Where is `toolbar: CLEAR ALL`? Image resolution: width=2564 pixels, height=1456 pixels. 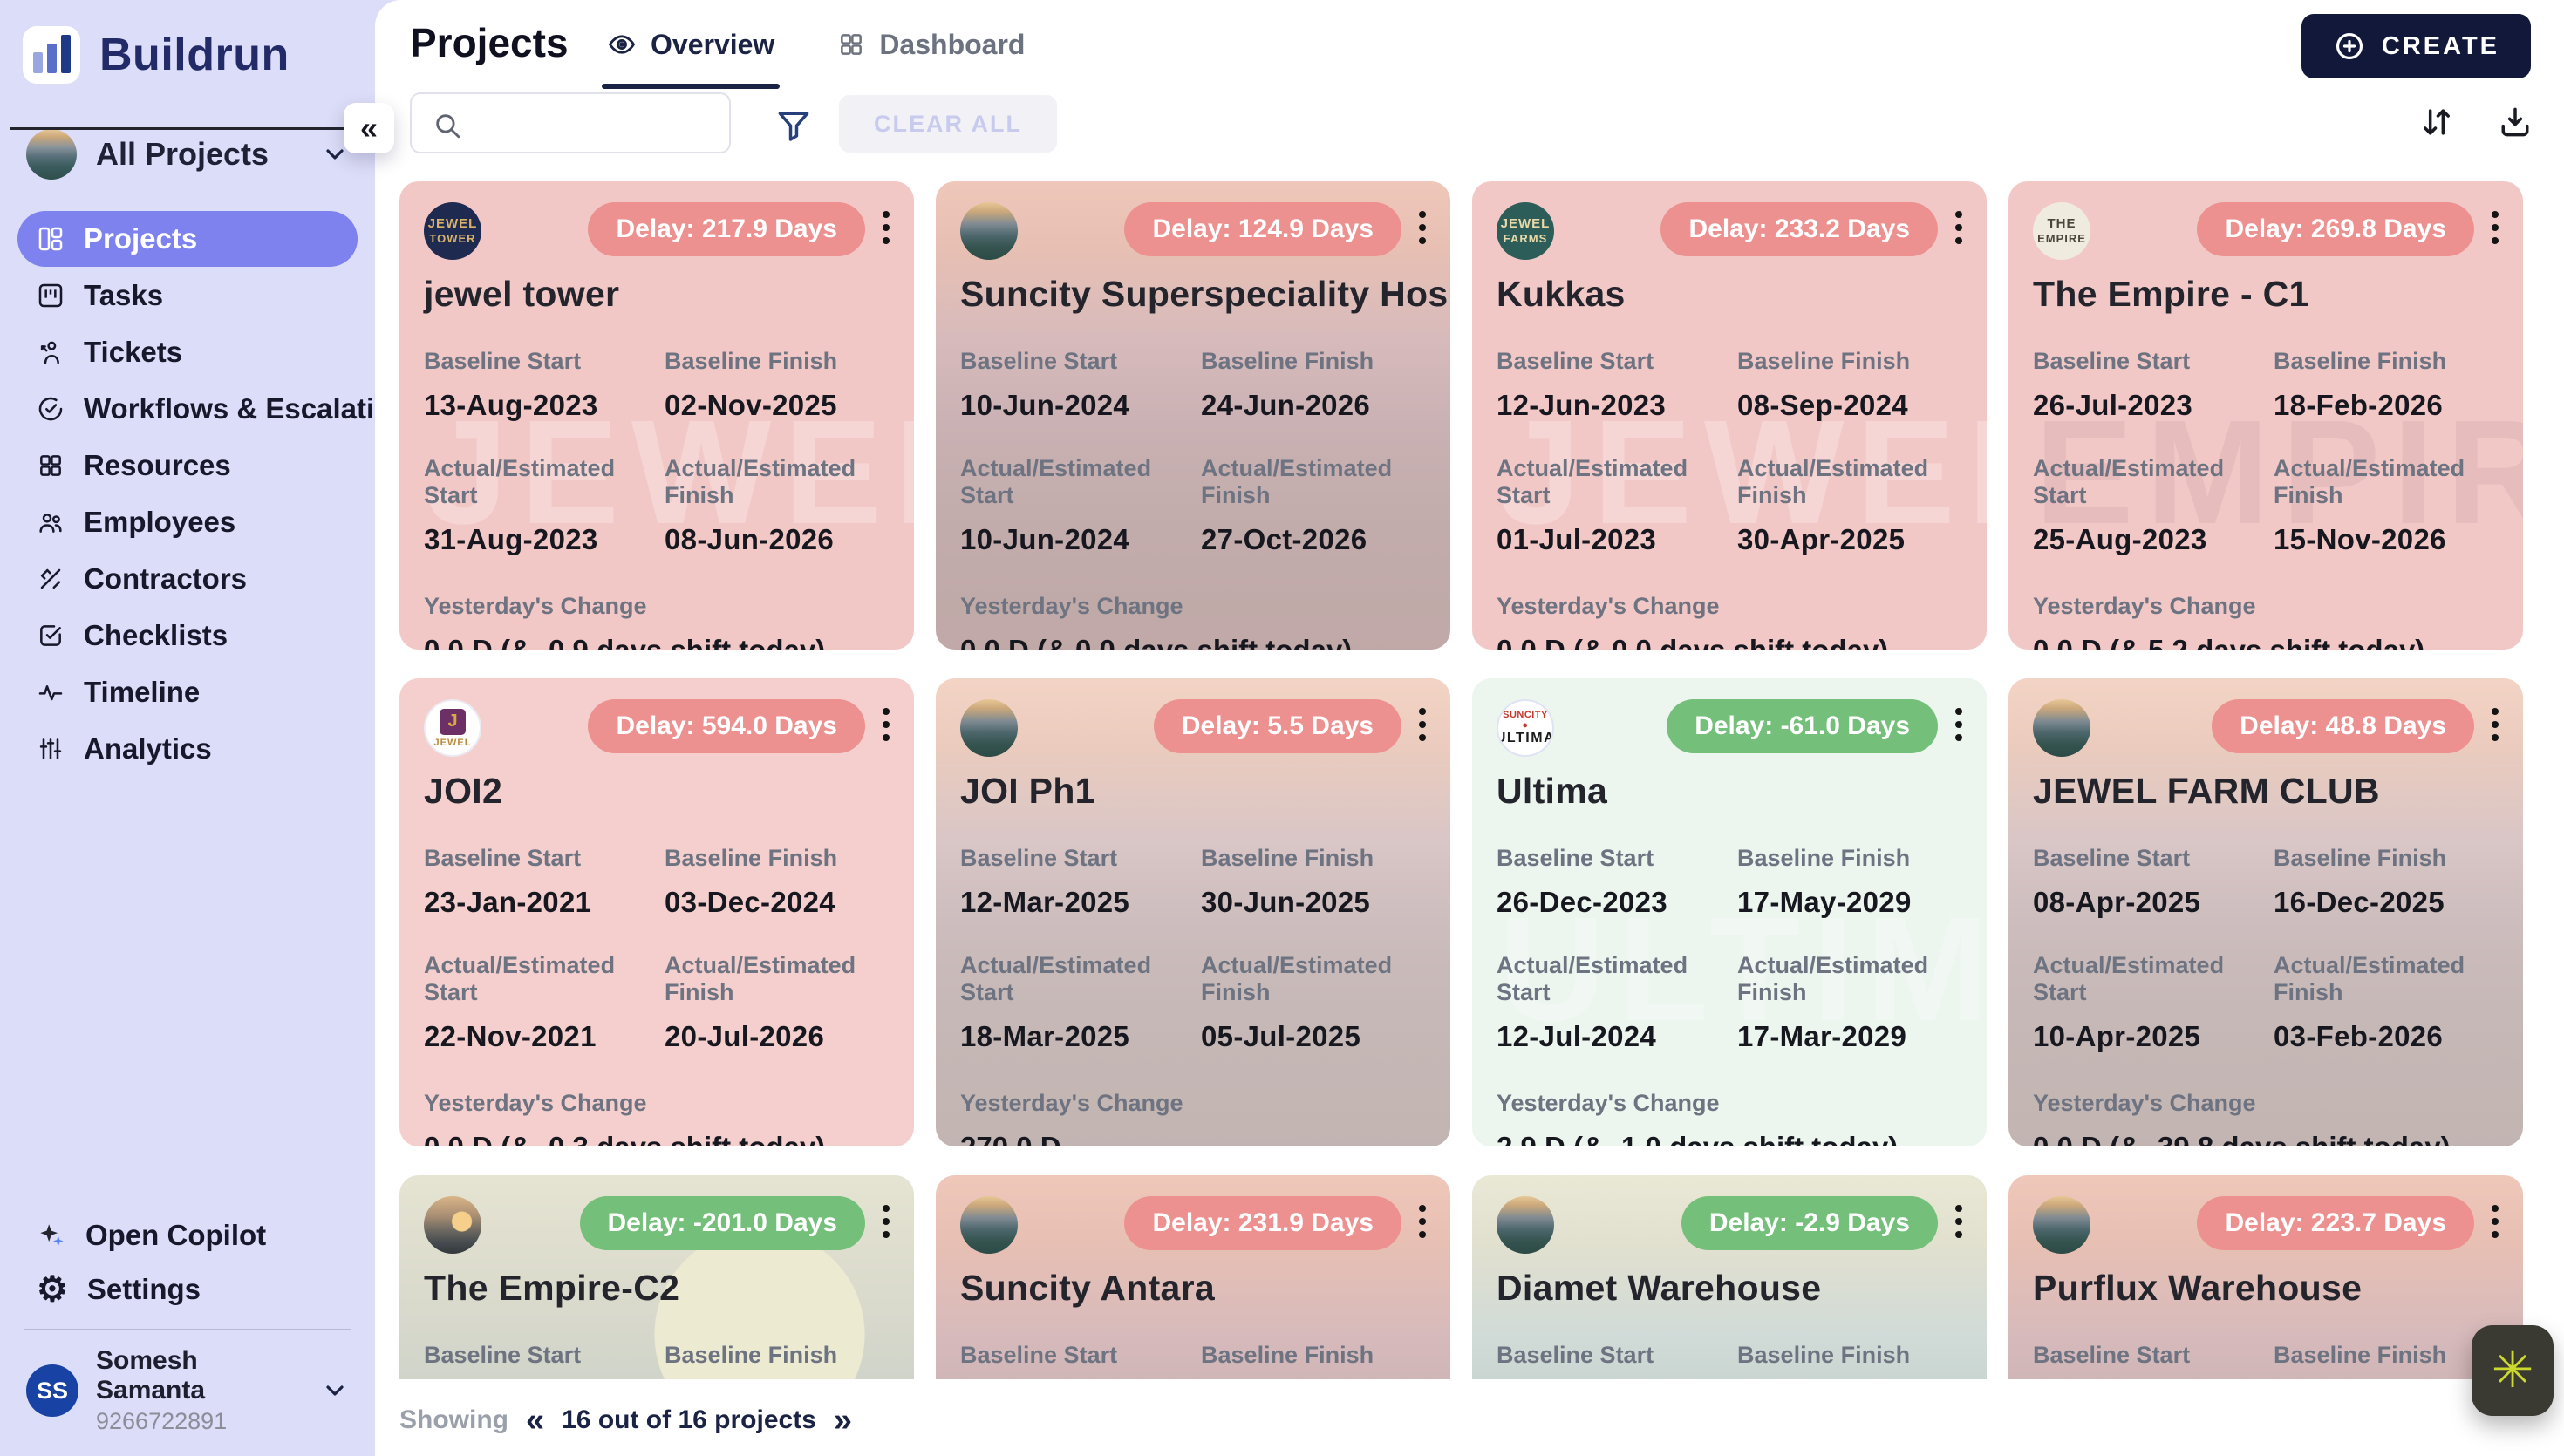
toolbar: CLEAR ALL is located at coordinates (1475, 124).